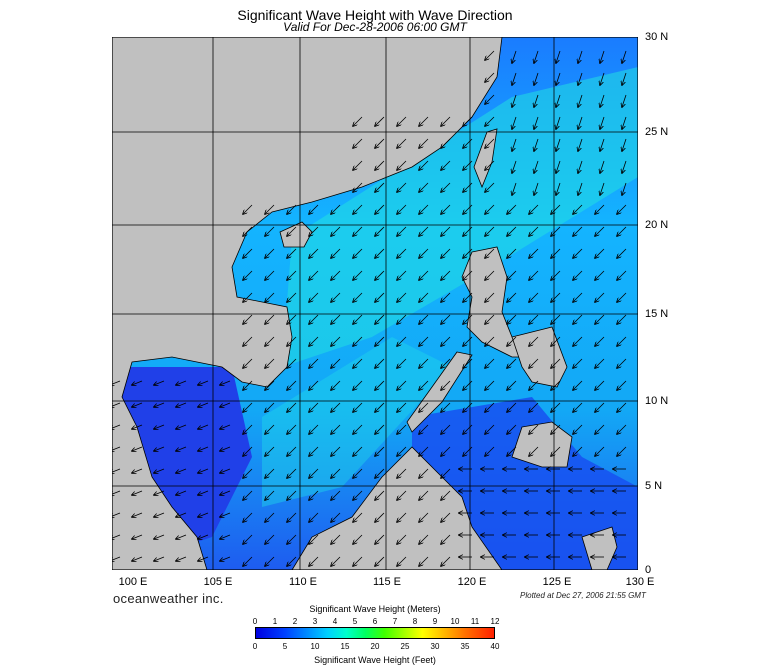 This screenshot has height=665, width=775. What do you see at coordinates (472, 582) in the screenshot?
I see `lon-label-120e: 120 E` at bounding box center [472, 582].